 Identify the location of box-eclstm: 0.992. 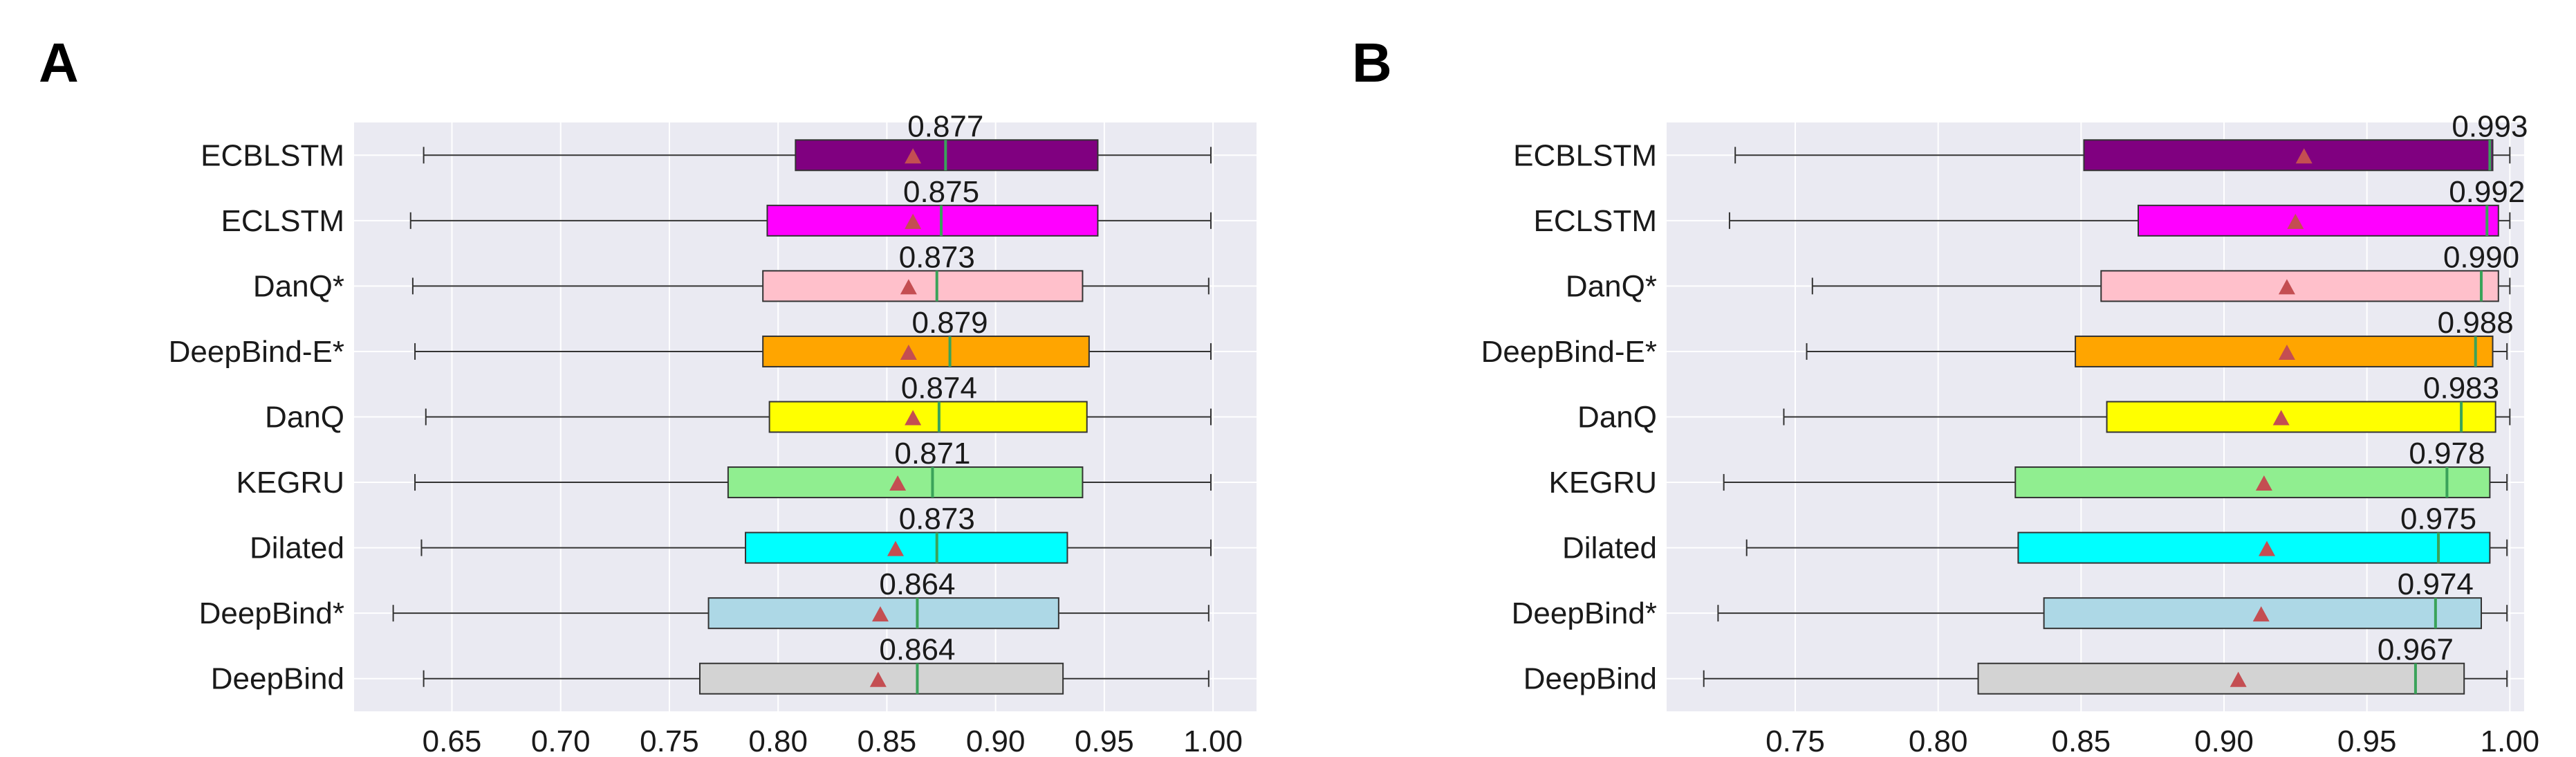
(2127, 206).